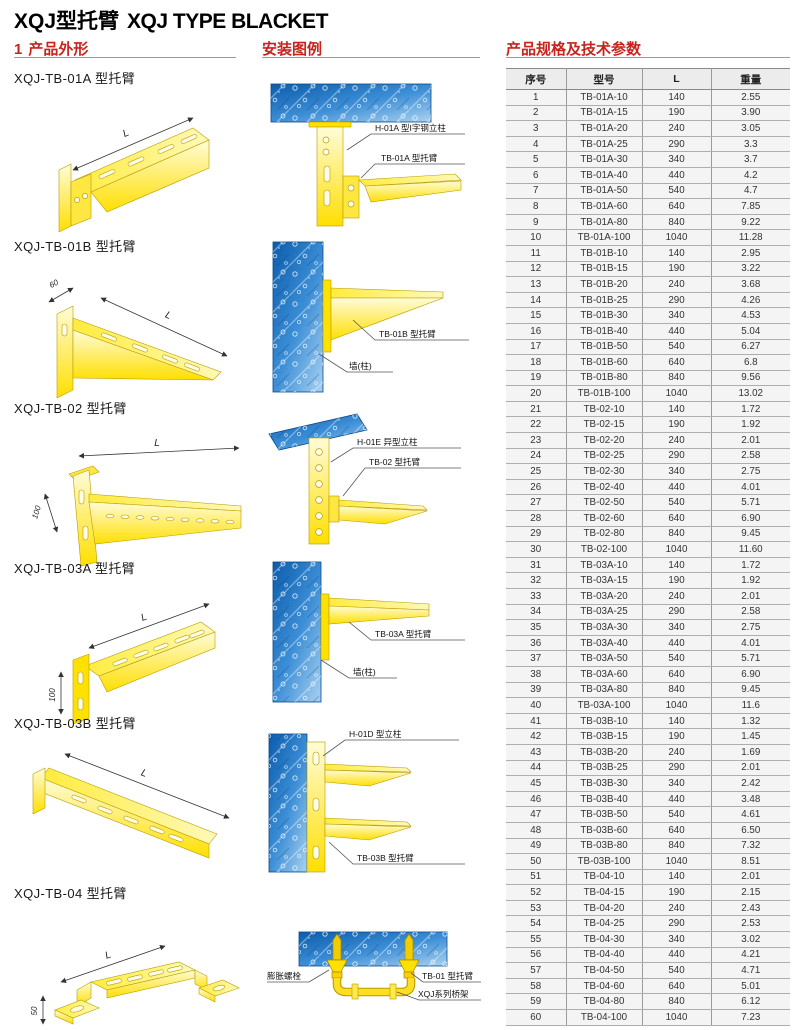 This screenshot has height=1030, width=800. I want to click on bracket-back-plate, so click(65, 352).